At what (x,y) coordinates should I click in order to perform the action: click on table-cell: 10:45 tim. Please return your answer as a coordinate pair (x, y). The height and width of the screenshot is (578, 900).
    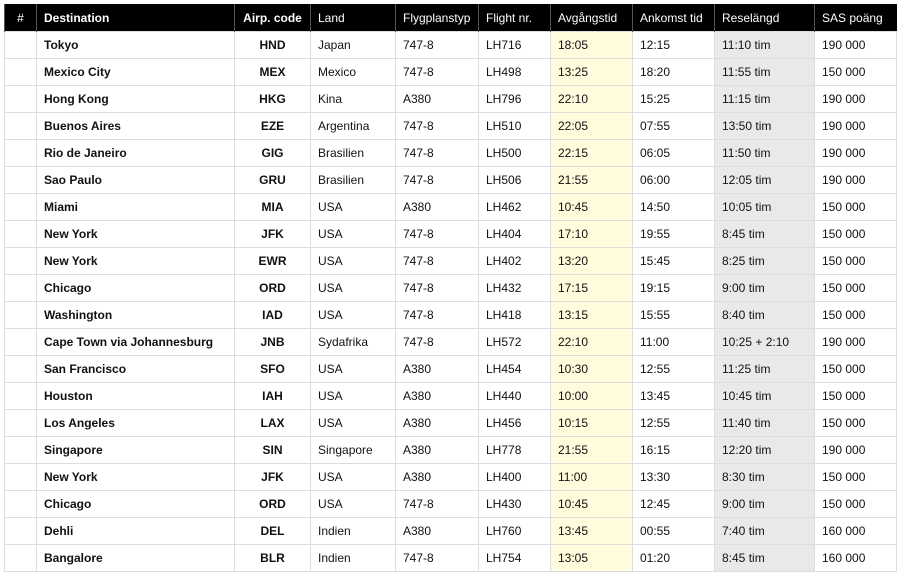
    Looking at the image, I should click on (764, 396).